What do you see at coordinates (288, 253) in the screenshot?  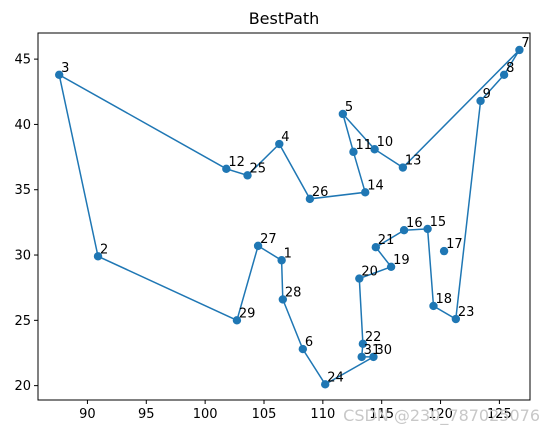 I see `point-label-1: 1` at bounding box center [288, 253].